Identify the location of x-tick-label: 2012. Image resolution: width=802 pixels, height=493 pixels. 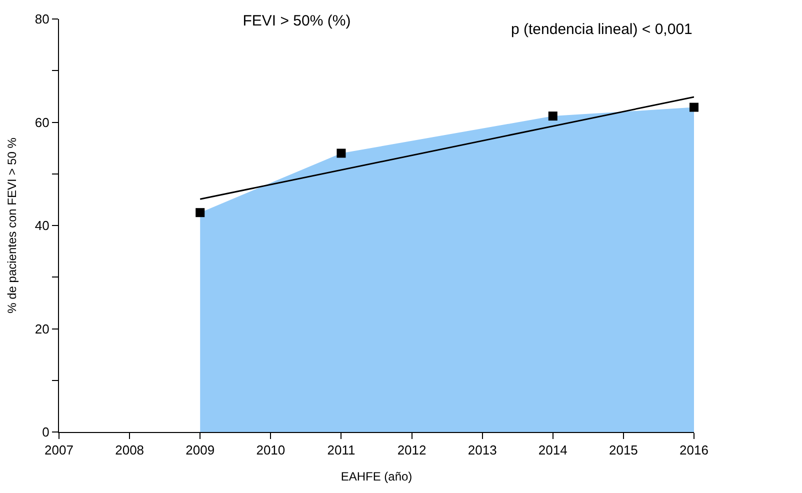
(411, 450).